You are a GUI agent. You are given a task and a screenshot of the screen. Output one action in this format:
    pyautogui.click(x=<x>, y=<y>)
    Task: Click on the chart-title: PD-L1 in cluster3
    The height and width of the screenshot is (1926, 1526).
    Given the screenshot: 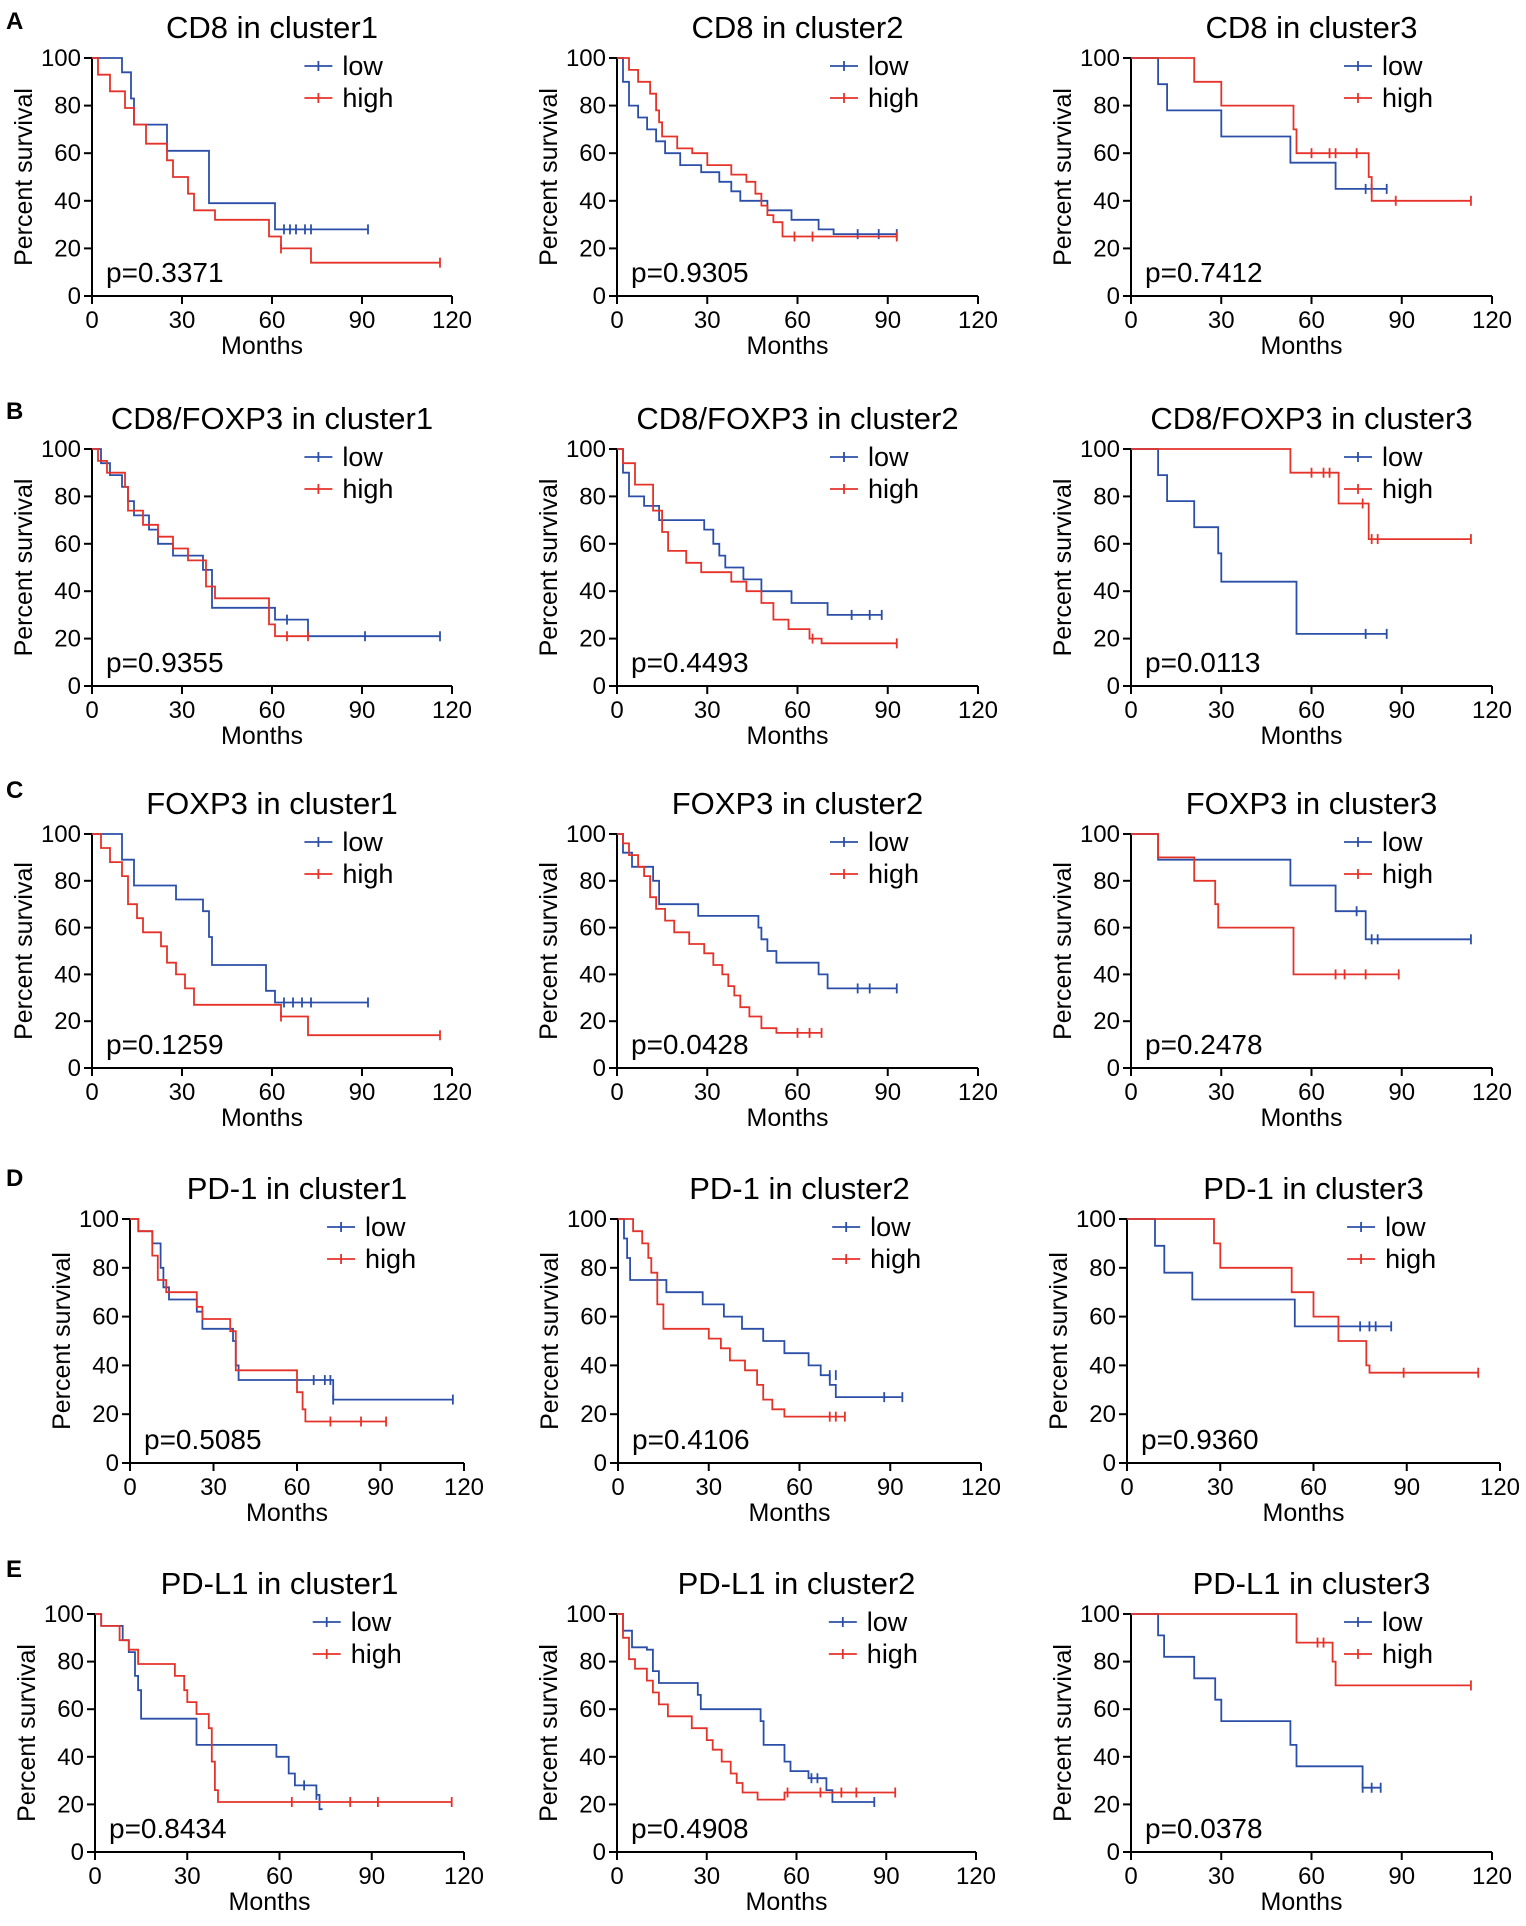 What is the action you would take?
    pyautogui.click(x=1312, y=1583)
    